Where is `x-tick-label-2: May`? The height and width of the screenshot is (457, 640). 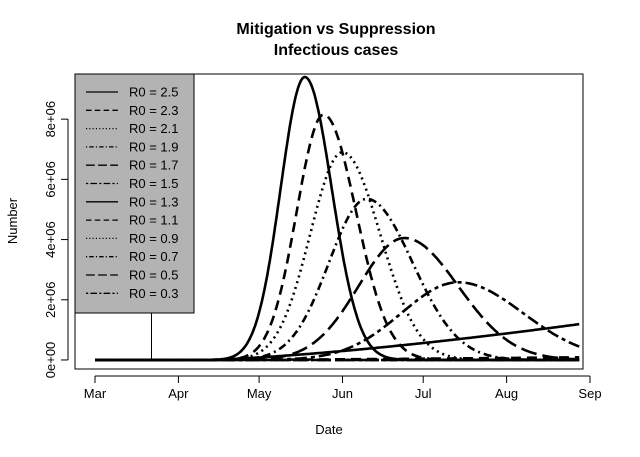
x-tick-label-2: May is located at coordinates (259, 393).